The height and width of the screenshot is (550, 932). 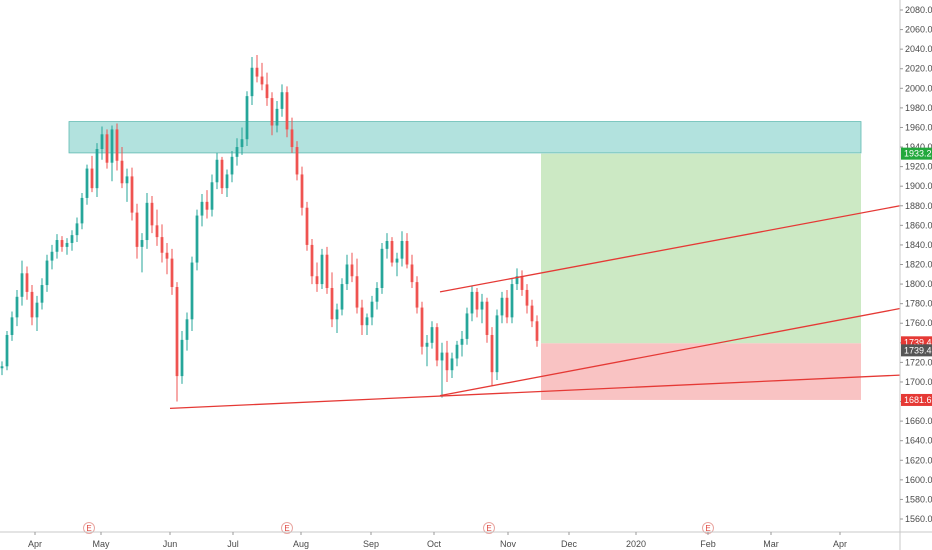 I want to click on y-tick-label: 1840.00, so click(x=918, y=245).